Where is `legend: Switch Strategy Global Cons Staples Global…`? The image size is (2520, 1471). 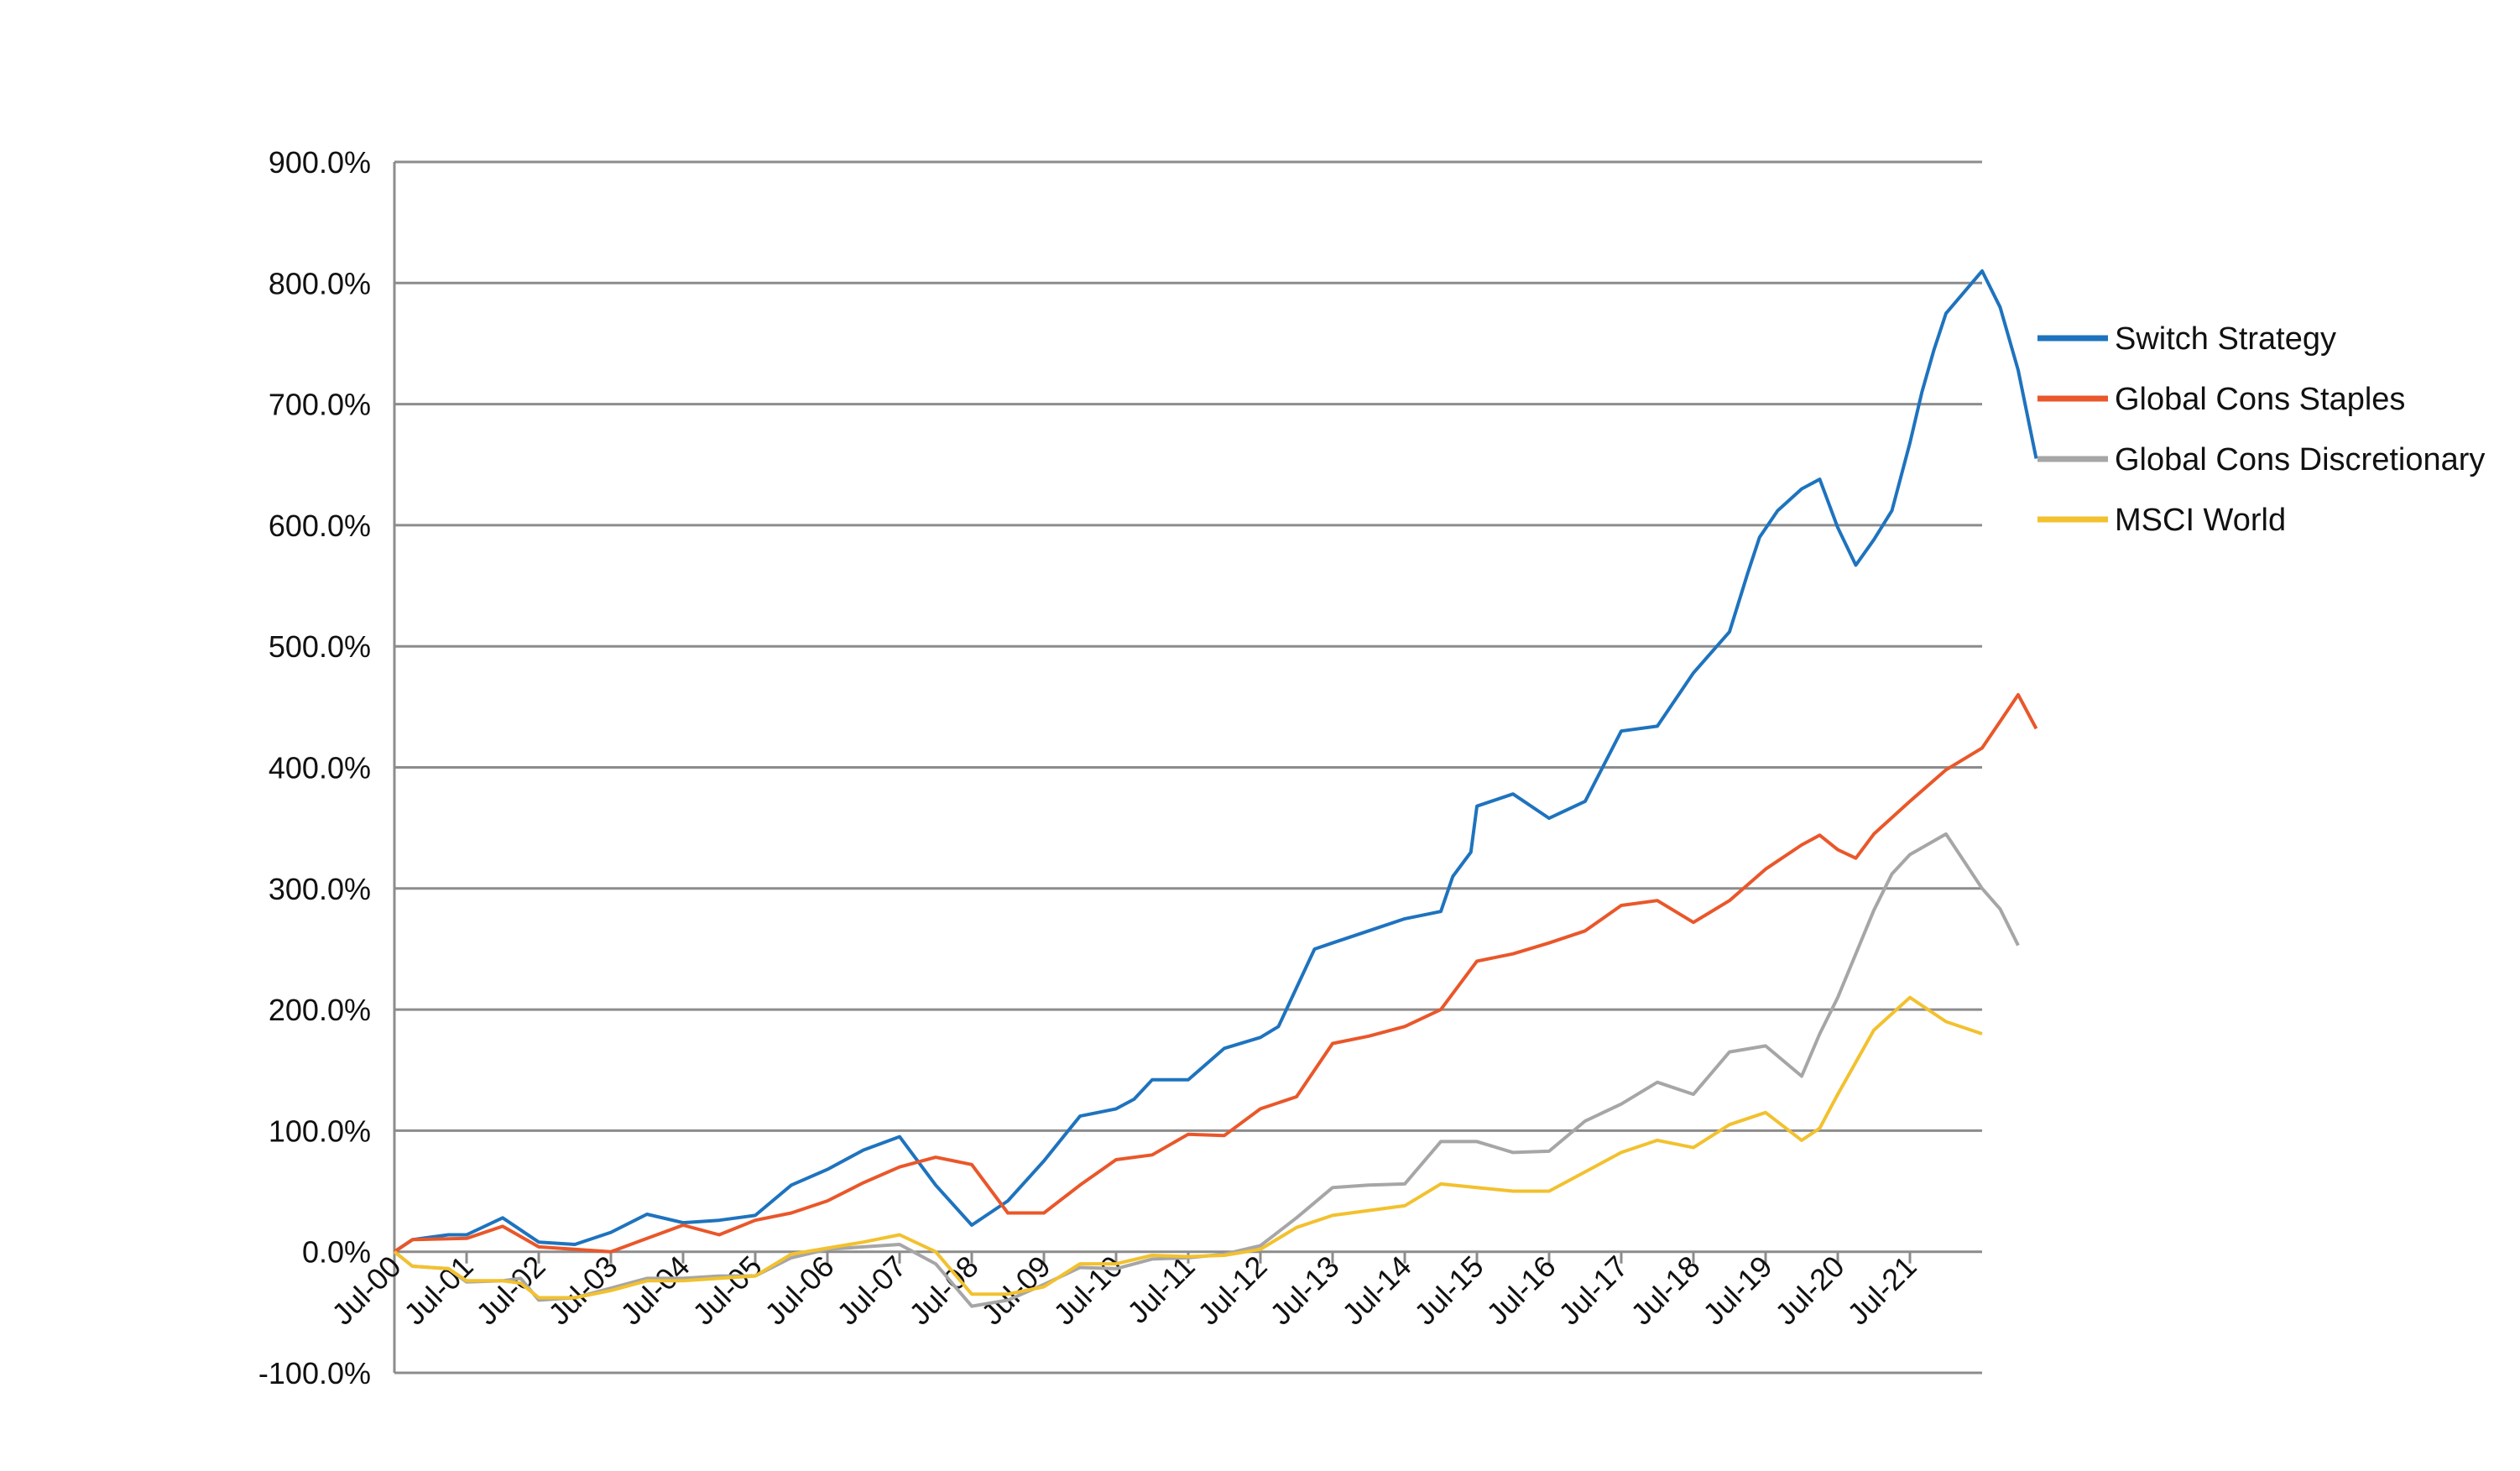
legend: Switch Strategy Global Cons Staples Global… is located at coordinates (2261, 429).